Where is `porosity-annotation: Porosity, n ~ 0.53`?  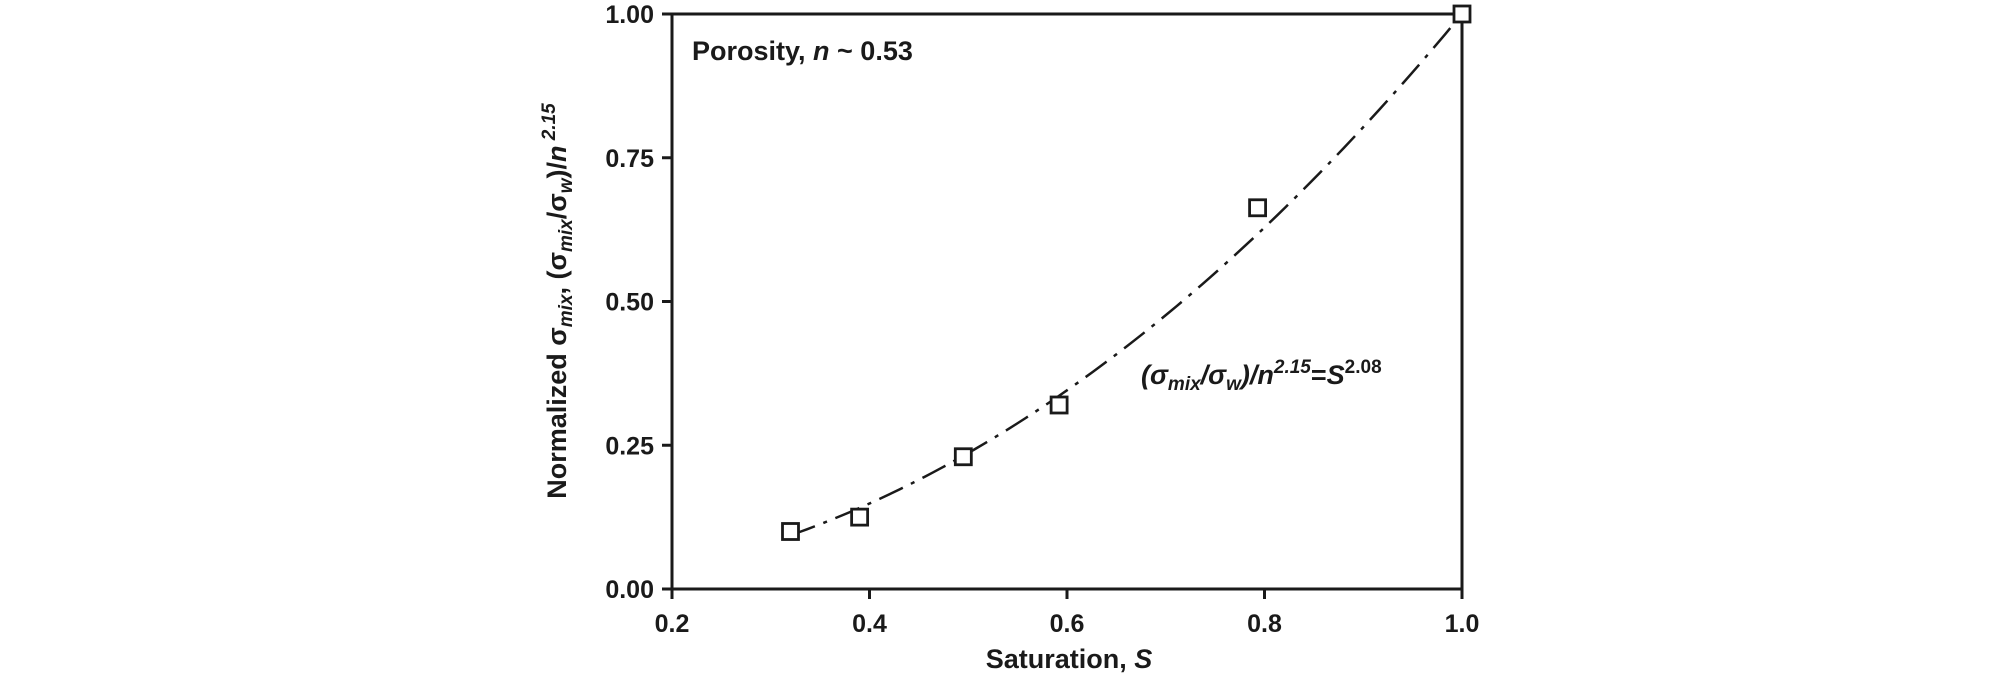 porosity-annotation: Porosity, n ~ 0.53 is located at coordinates (802, 51).